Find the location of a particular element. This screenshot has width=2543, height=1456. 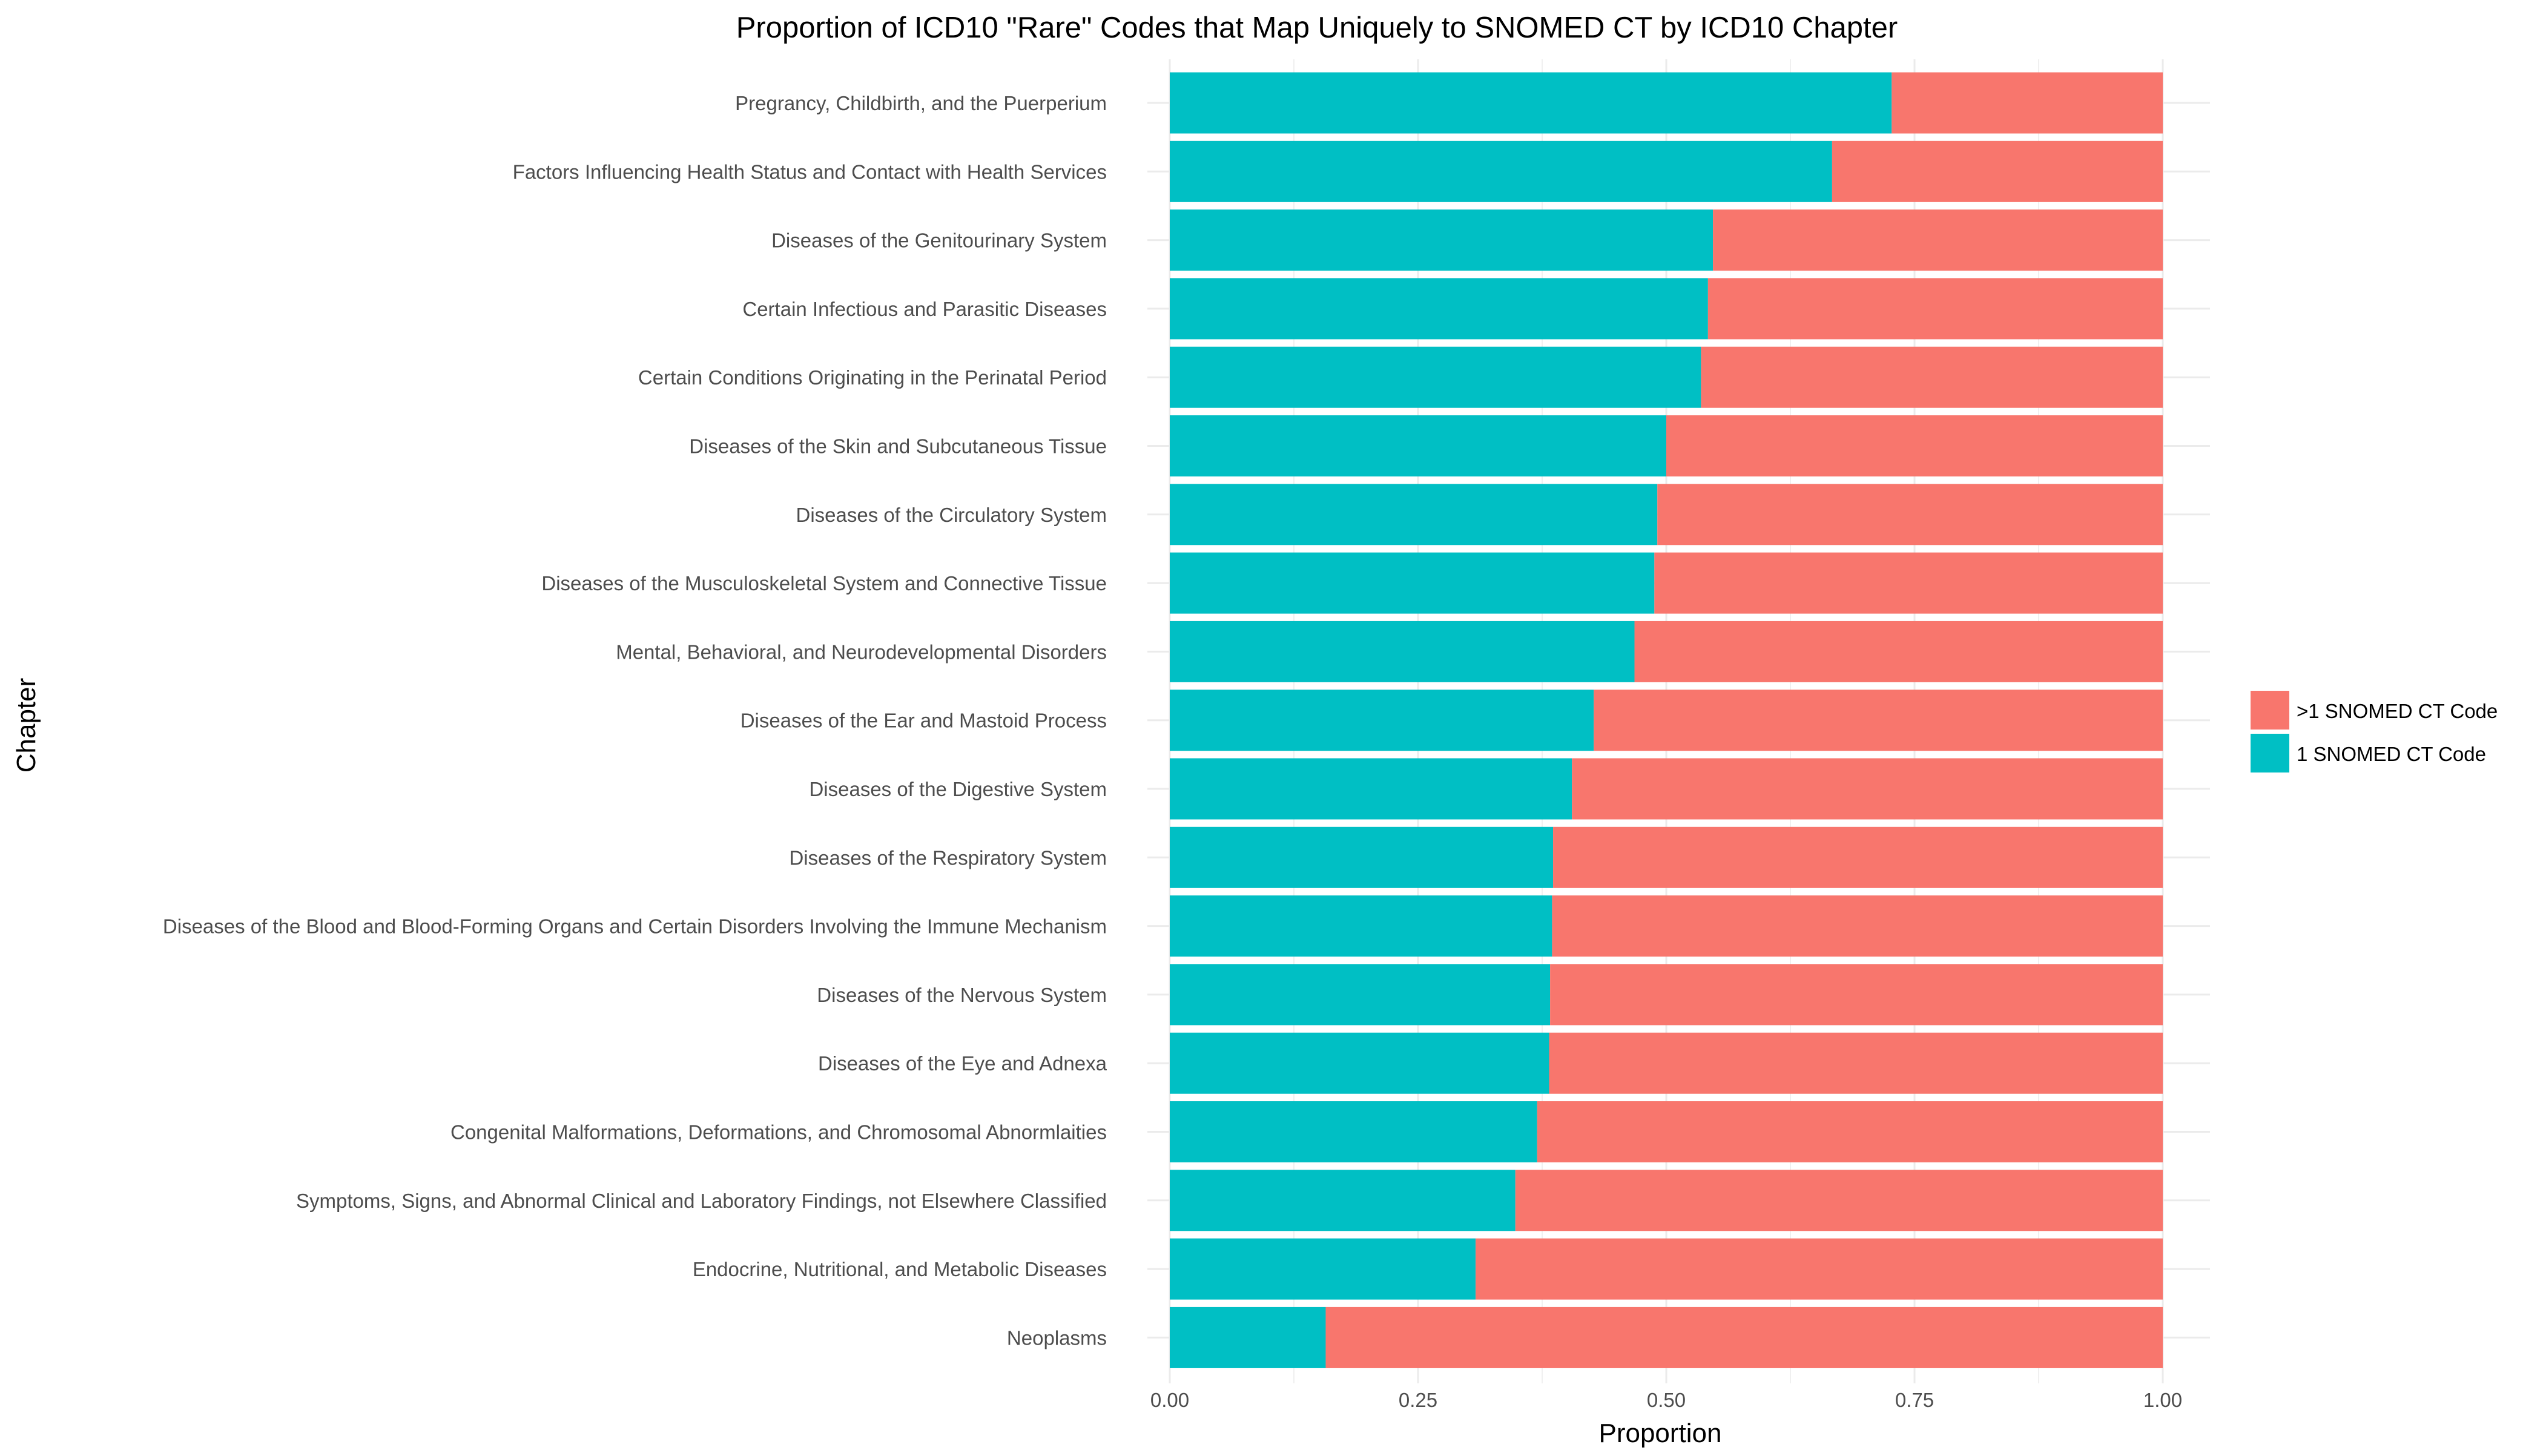

y-tick-label: Diseases of the Eye and Adnexa is located at coordinates (962, 1063).